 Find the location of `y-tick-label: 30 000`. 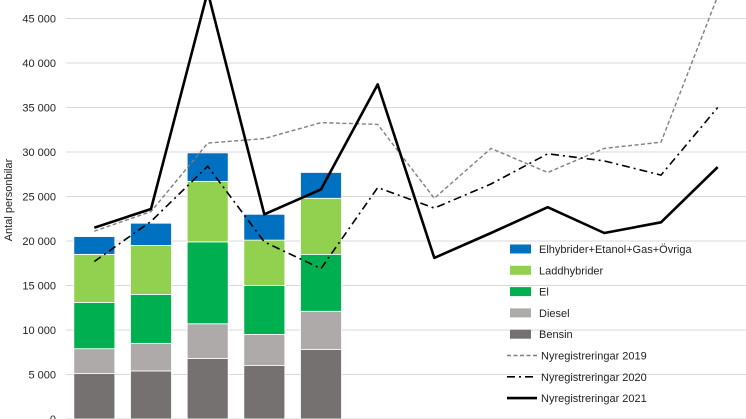

y-tick-label: 30 000 is located at coordinates (39, 153).